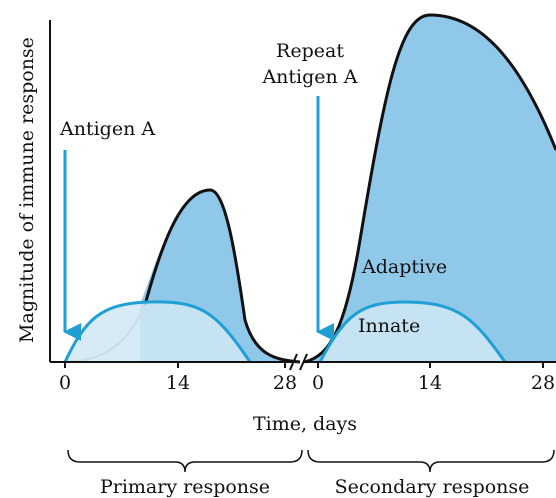  I want to click on x-ticks, so click(304, 365).